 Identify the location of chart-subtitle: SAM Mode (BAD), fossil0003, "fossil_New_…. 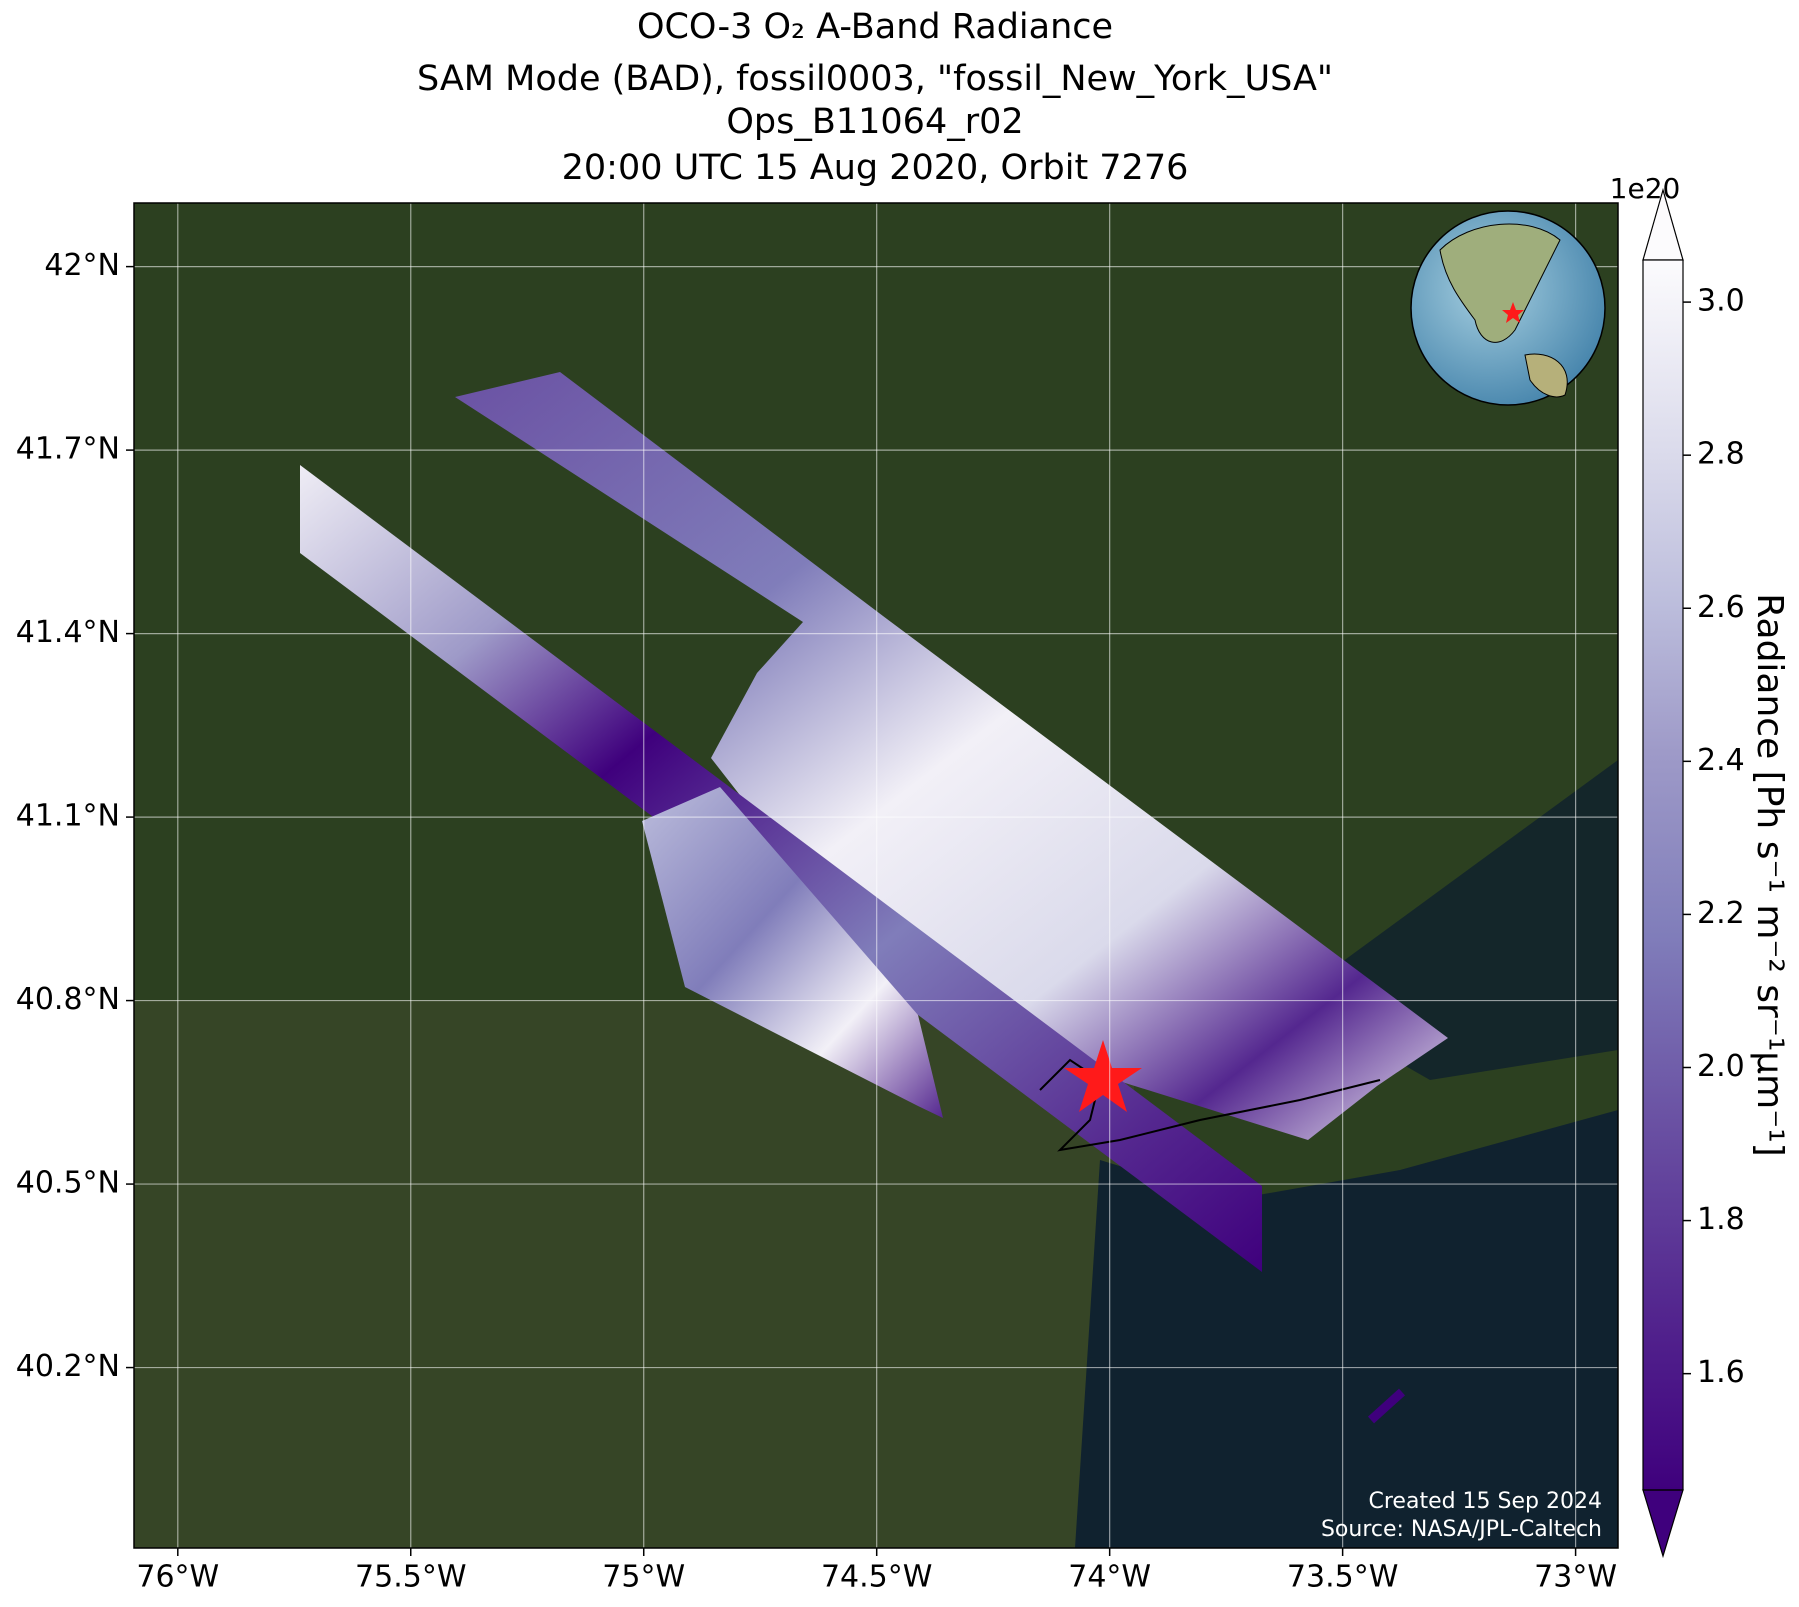
(875, 79).